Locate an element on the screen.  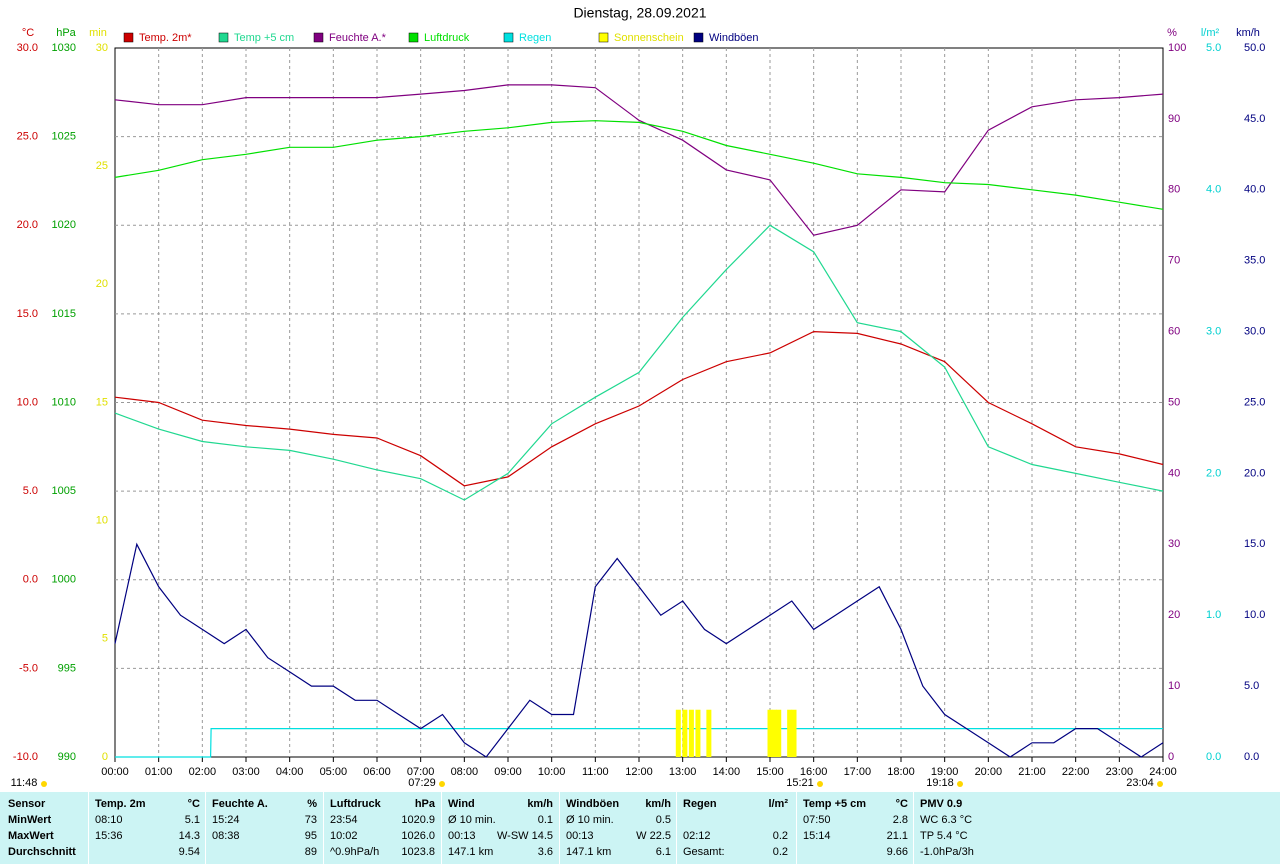
x-tick-label: 01:00 is located at coordinates (159, 772).